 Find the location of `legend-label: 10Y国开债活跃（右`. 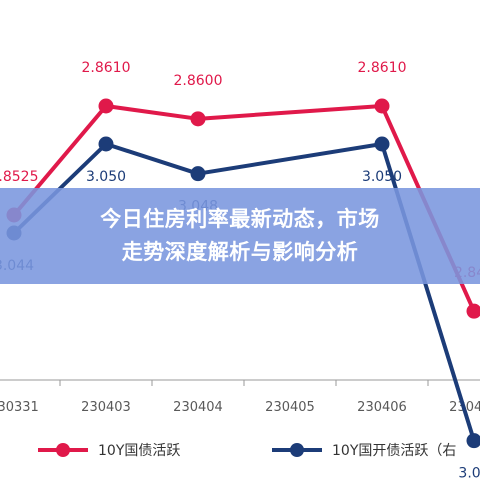

legend-label: 10Y国开债活跃（右 is located at coordinates (394, 451).